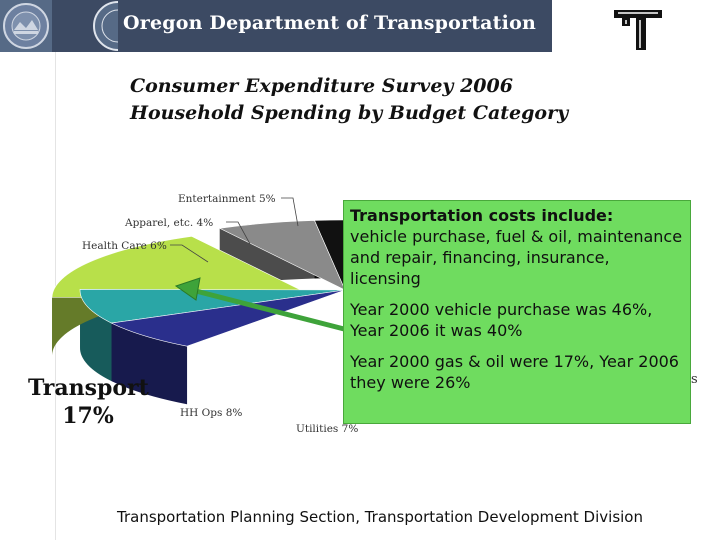 The image size is (720, 540). What do you see at coordinates (694, 379) in the screenshot?
I see `callout-edge-glyph: s` at bounding box center [694, 379].